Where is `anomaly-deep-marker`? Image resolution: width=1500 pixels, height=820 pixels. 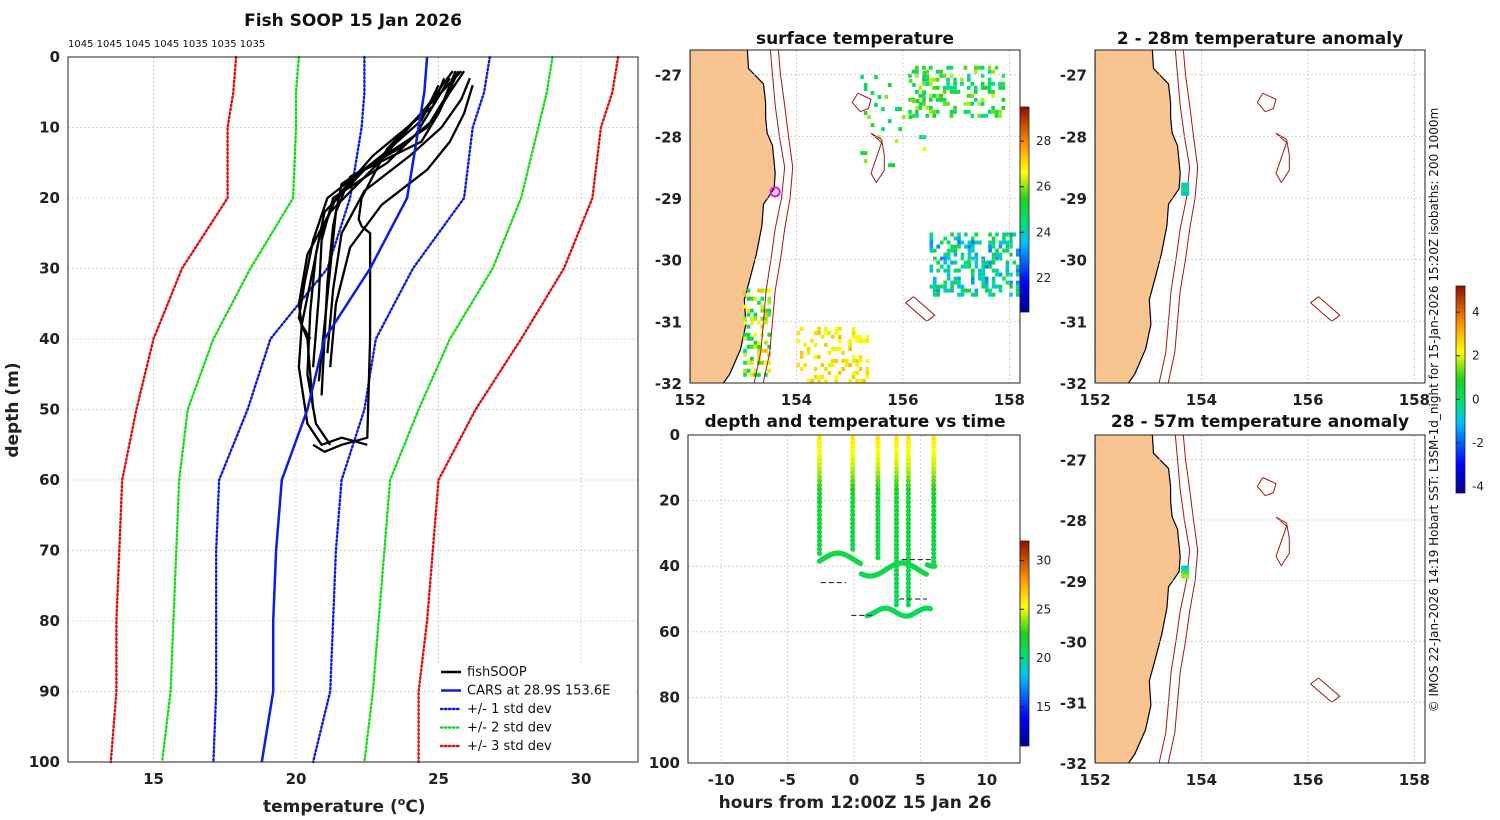 anomaly-deep-marker is located at coordinates (1185, 572).